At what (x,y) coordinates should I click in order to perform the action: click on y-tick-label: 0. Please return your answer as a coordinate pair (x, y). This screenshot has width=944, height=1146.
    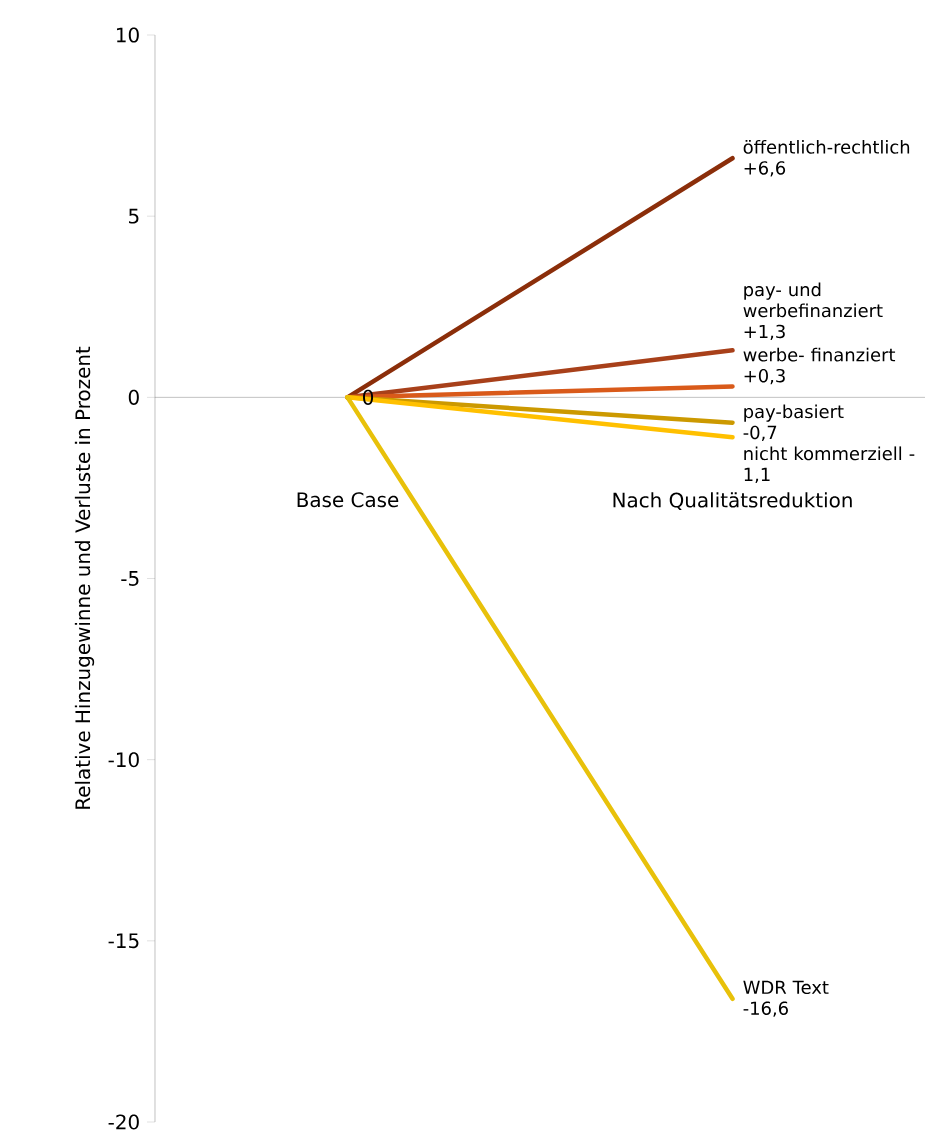
    Looking at the image, I should click on (133, 397).